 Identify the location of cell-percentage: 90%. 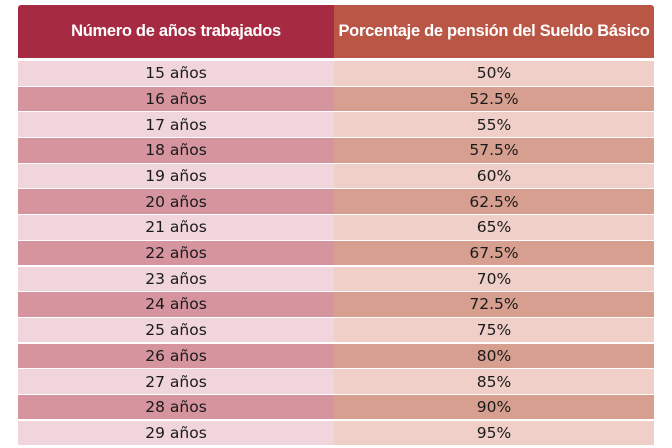
(494, 407).